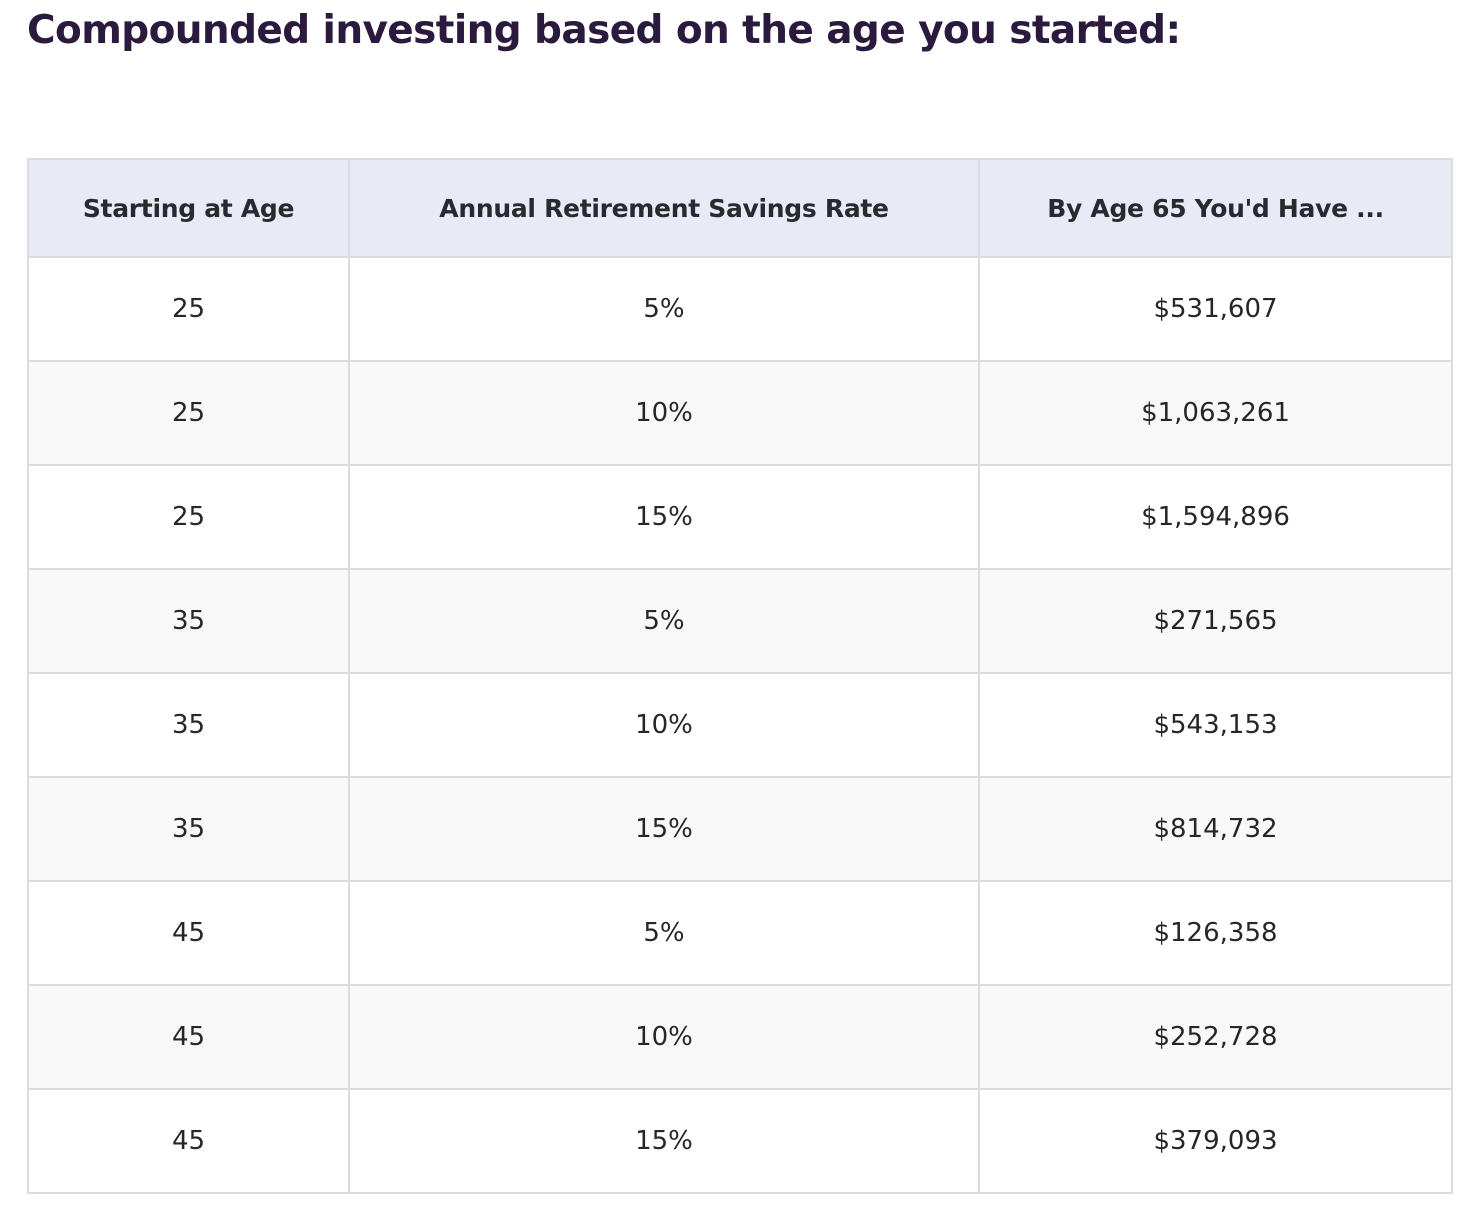 The width and height of the screenshot is (1477, 1232). I want to click on cell-total-at-65: $379,093, so click(1215, 1141).